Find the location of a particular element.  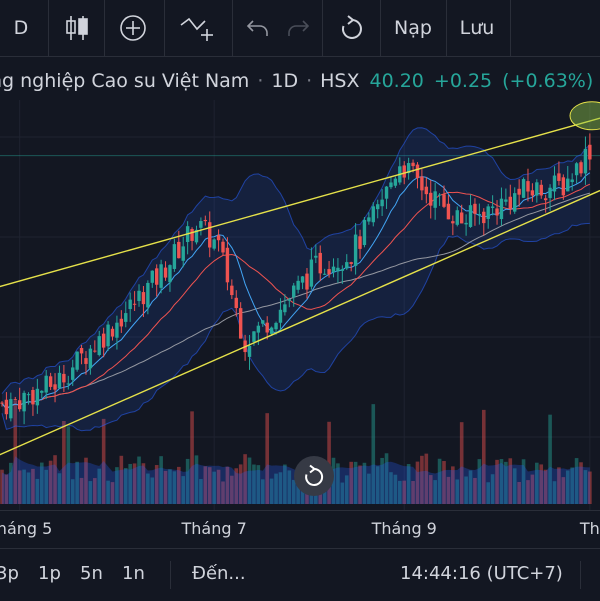

range-1p-button: 1p is located at coordinates (49, 573).